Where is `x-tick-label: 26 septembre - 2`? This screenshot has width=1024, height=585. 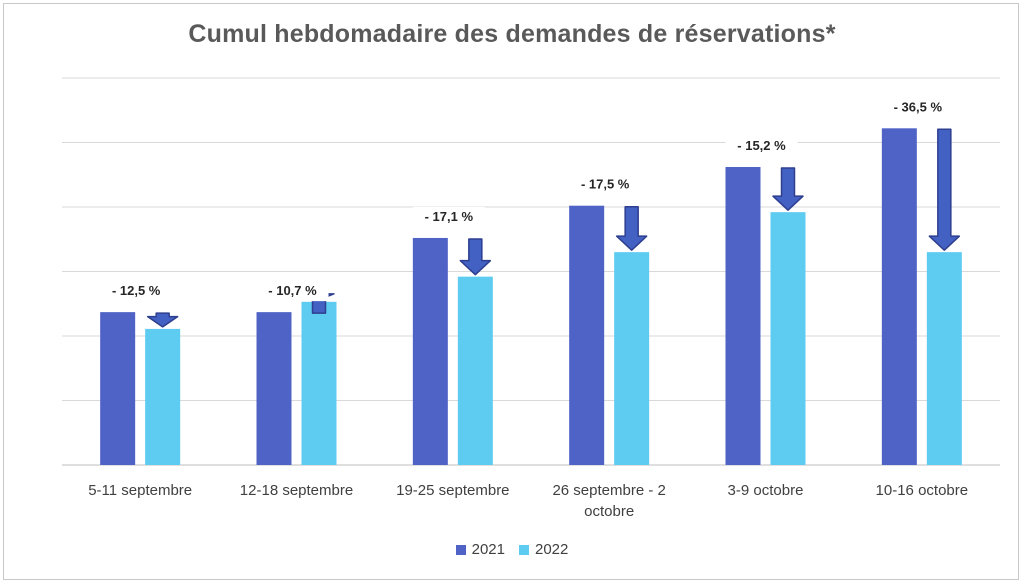 x-tick-label: 26 septembre - 2 is located at coordinates (608, 490).